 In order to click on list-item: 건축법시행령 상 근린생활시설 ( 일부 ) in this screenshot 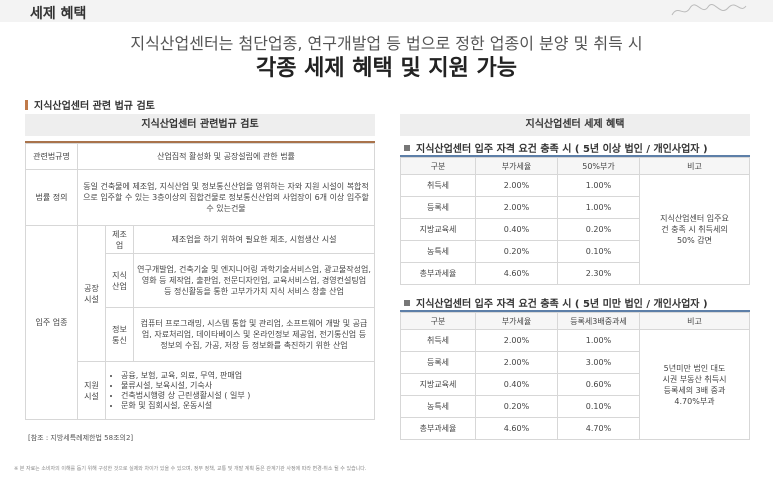, I will do `click(246, 396)`.